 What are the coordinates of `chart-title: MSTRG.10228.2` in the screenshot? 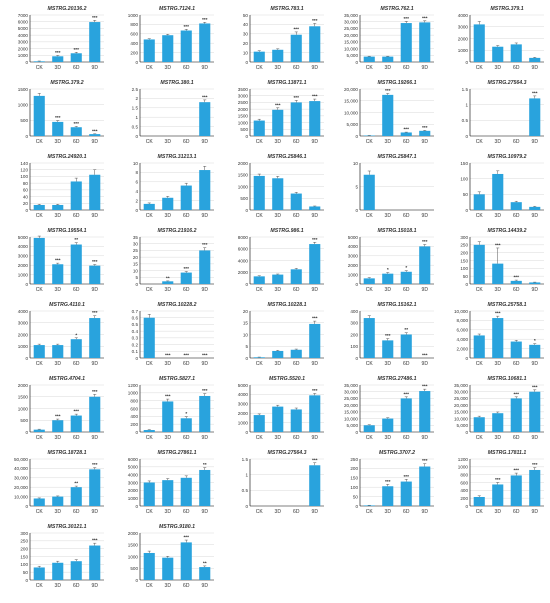 It's located at (177, 305).